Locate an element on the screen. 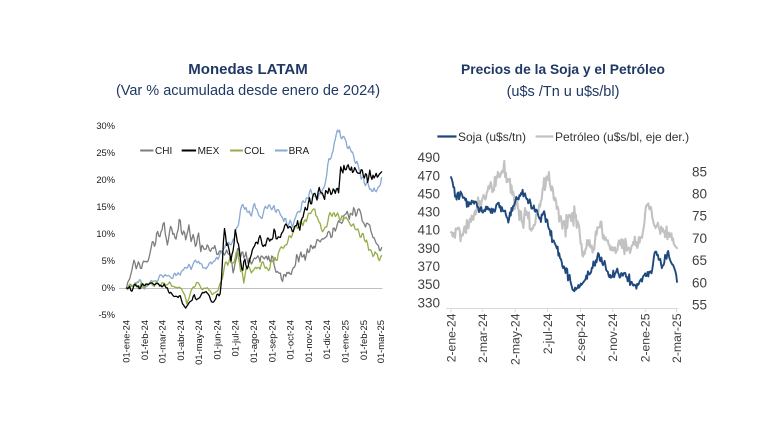 Image resolution: width=768 pixels, height=432 pixels. svg-text: 2-may-24 is located at coordinates (516, 339).